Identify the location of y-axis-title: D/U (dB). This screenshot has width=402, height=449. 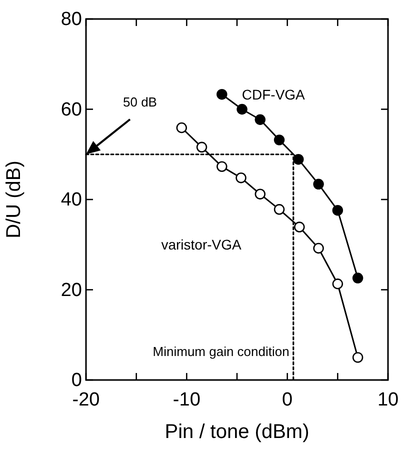
(14, 199).